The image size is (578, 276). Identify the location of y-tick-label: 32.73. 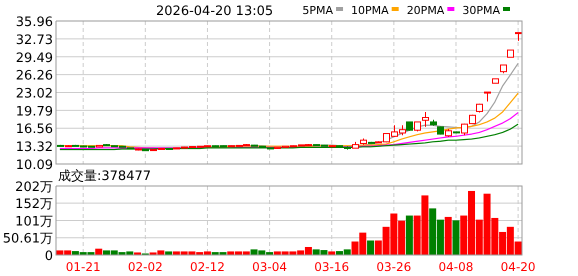
(34, 40).